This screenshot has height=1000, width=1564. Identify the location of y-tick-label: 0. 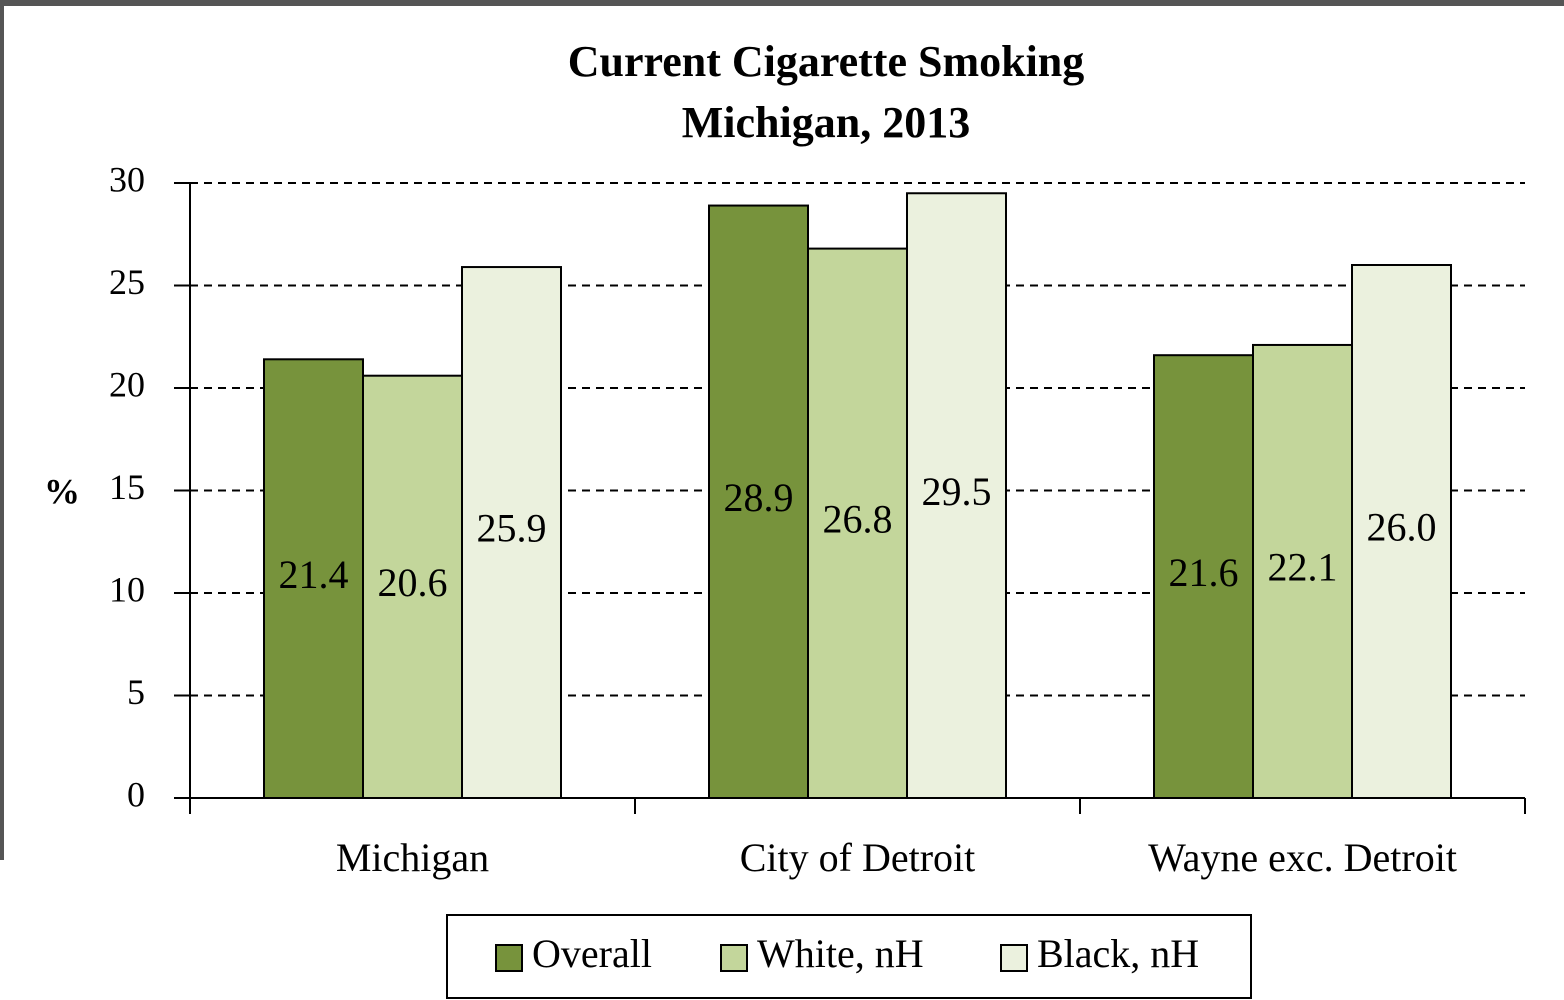
(136, 794).